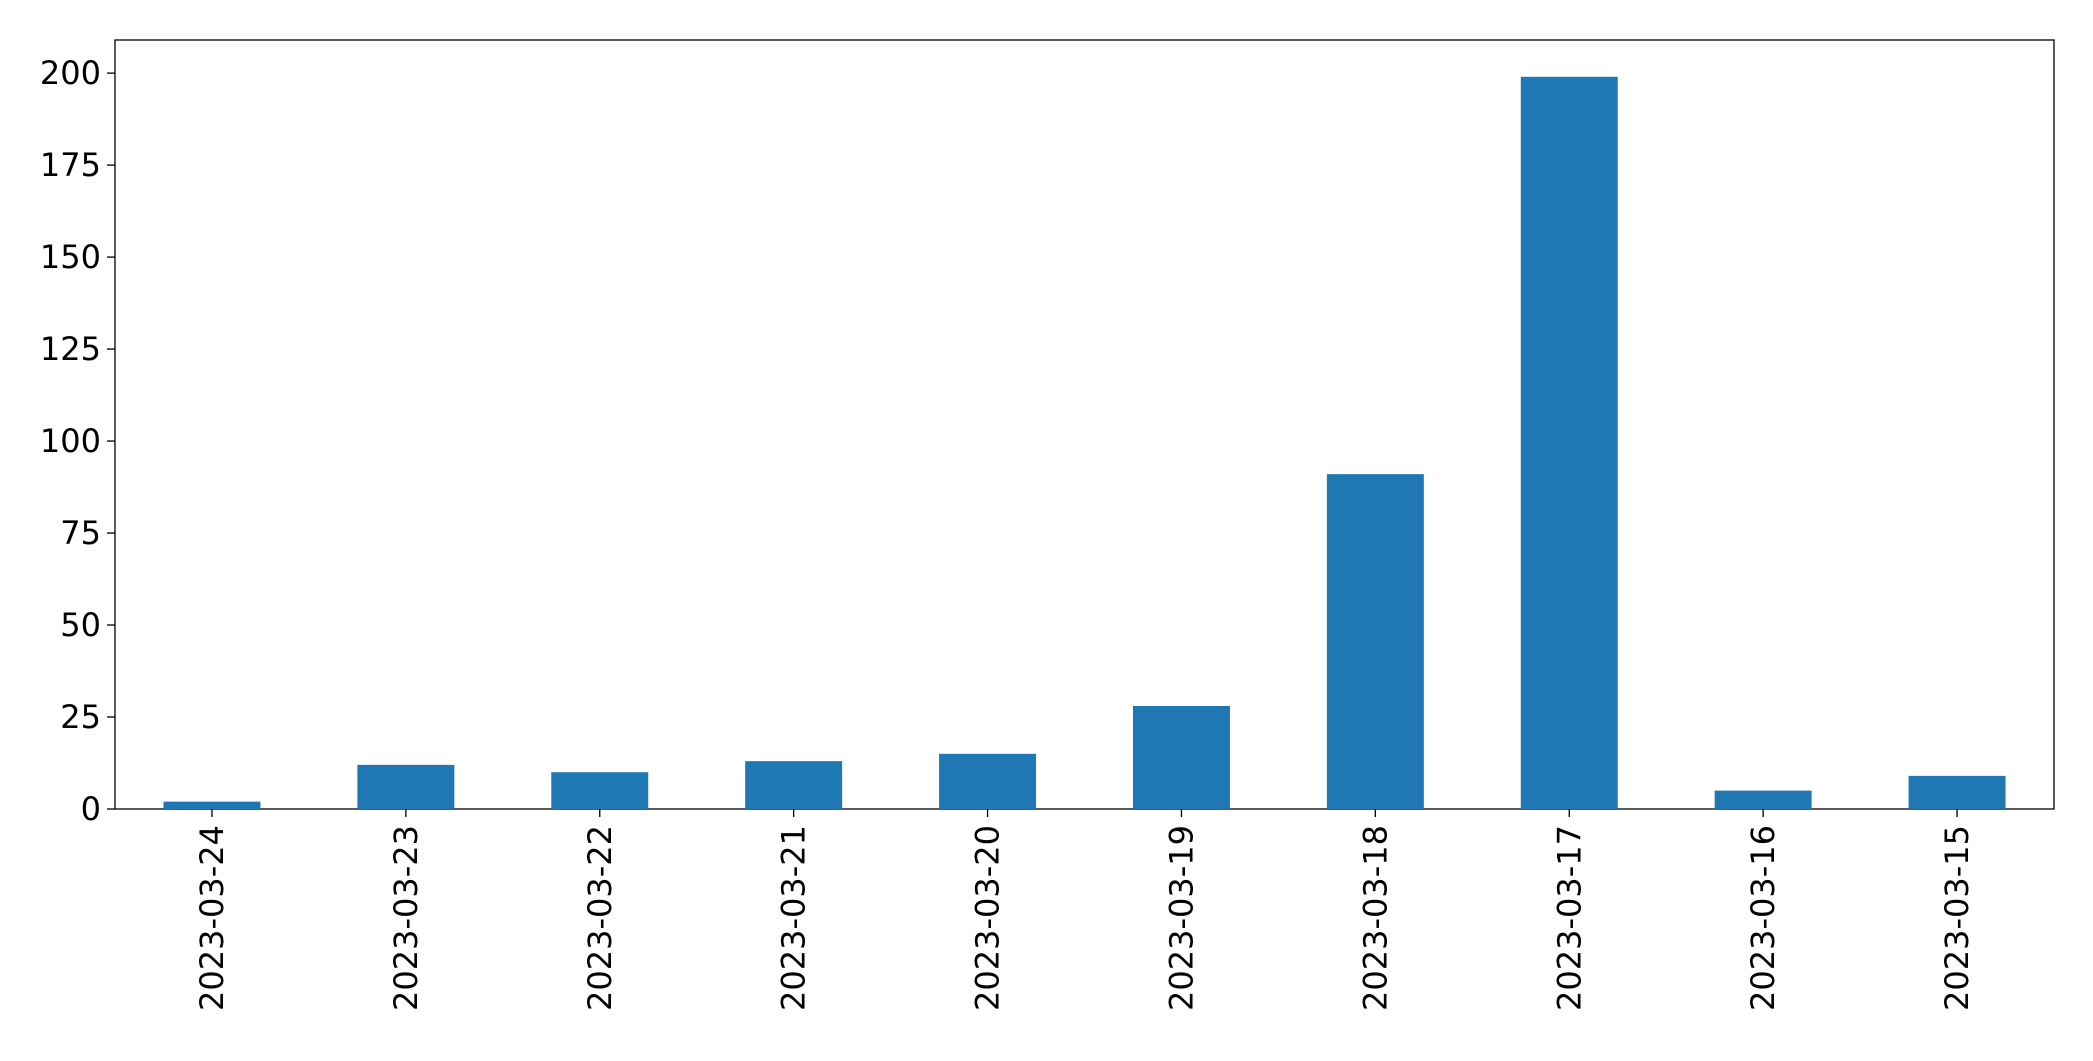  What do you see at coordinates (794, 918) in the screenshot?
I see `x-tick-label: 2023-03-21` at bounding box center [794, 918].